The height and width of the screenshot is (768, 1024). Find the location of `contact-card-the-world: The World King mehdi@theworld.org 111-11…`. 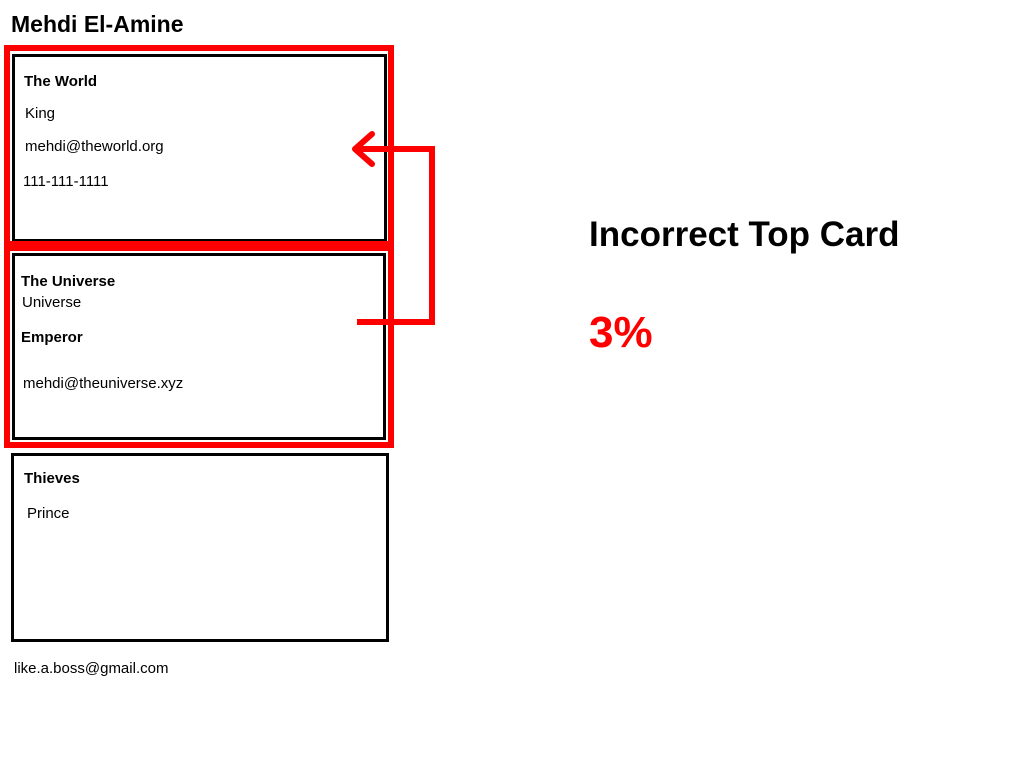

contact-card-the-world: The World King mehdi@theworld.org 111-11… is located at coordinates (199, 148).